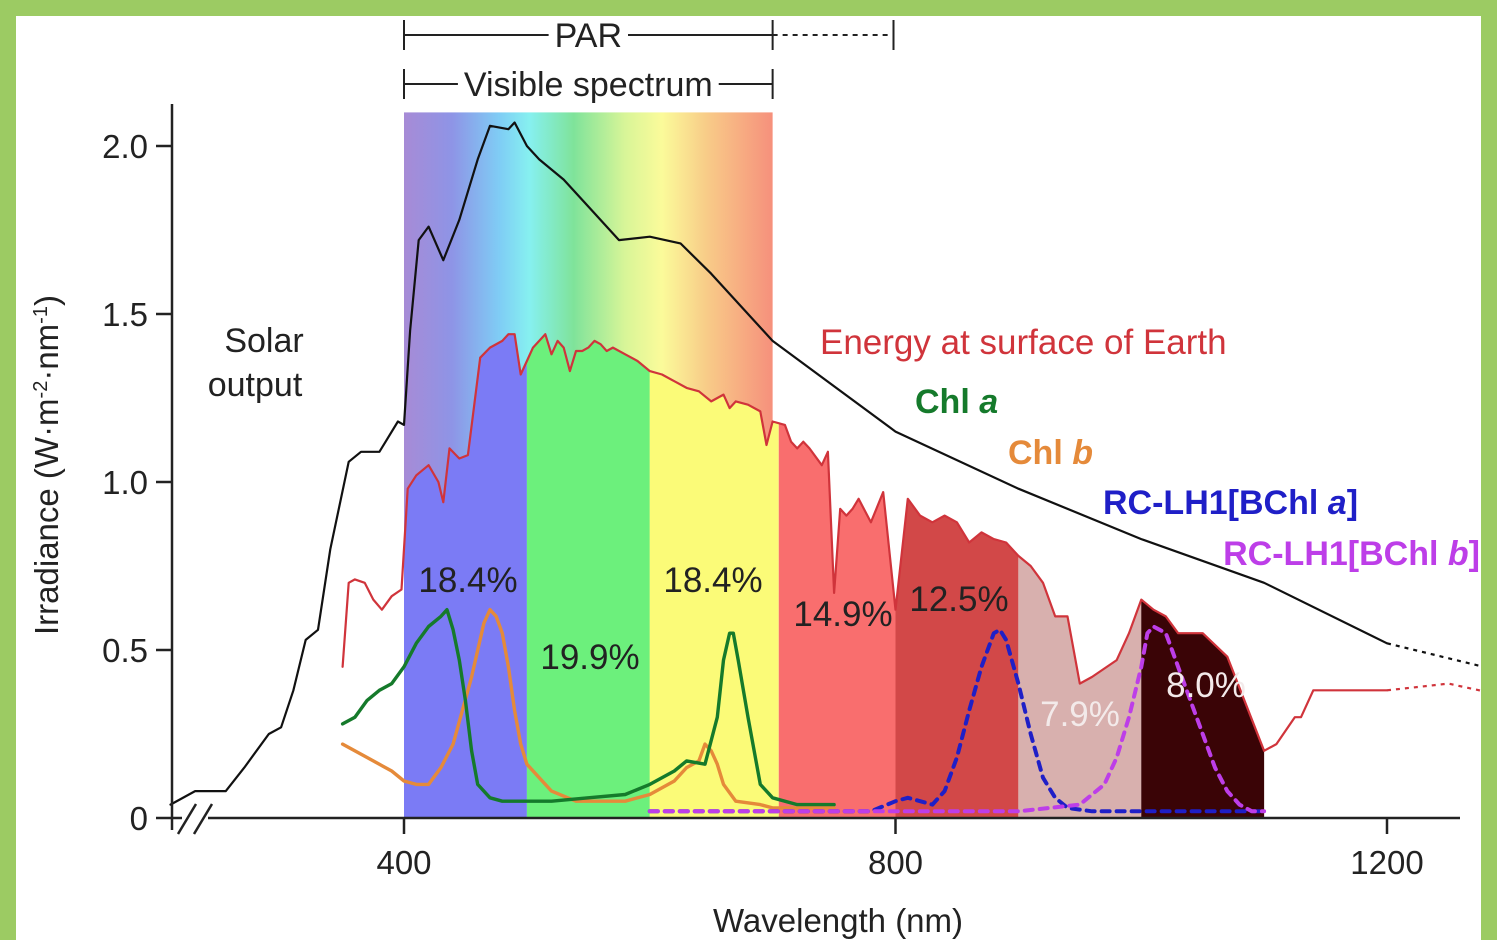 The width and height of the screenshot is (1497, 940). Describe the element at coordinates (263, 341) in the screenshot. I see `solar-output-label-line1: Solar` at that location.